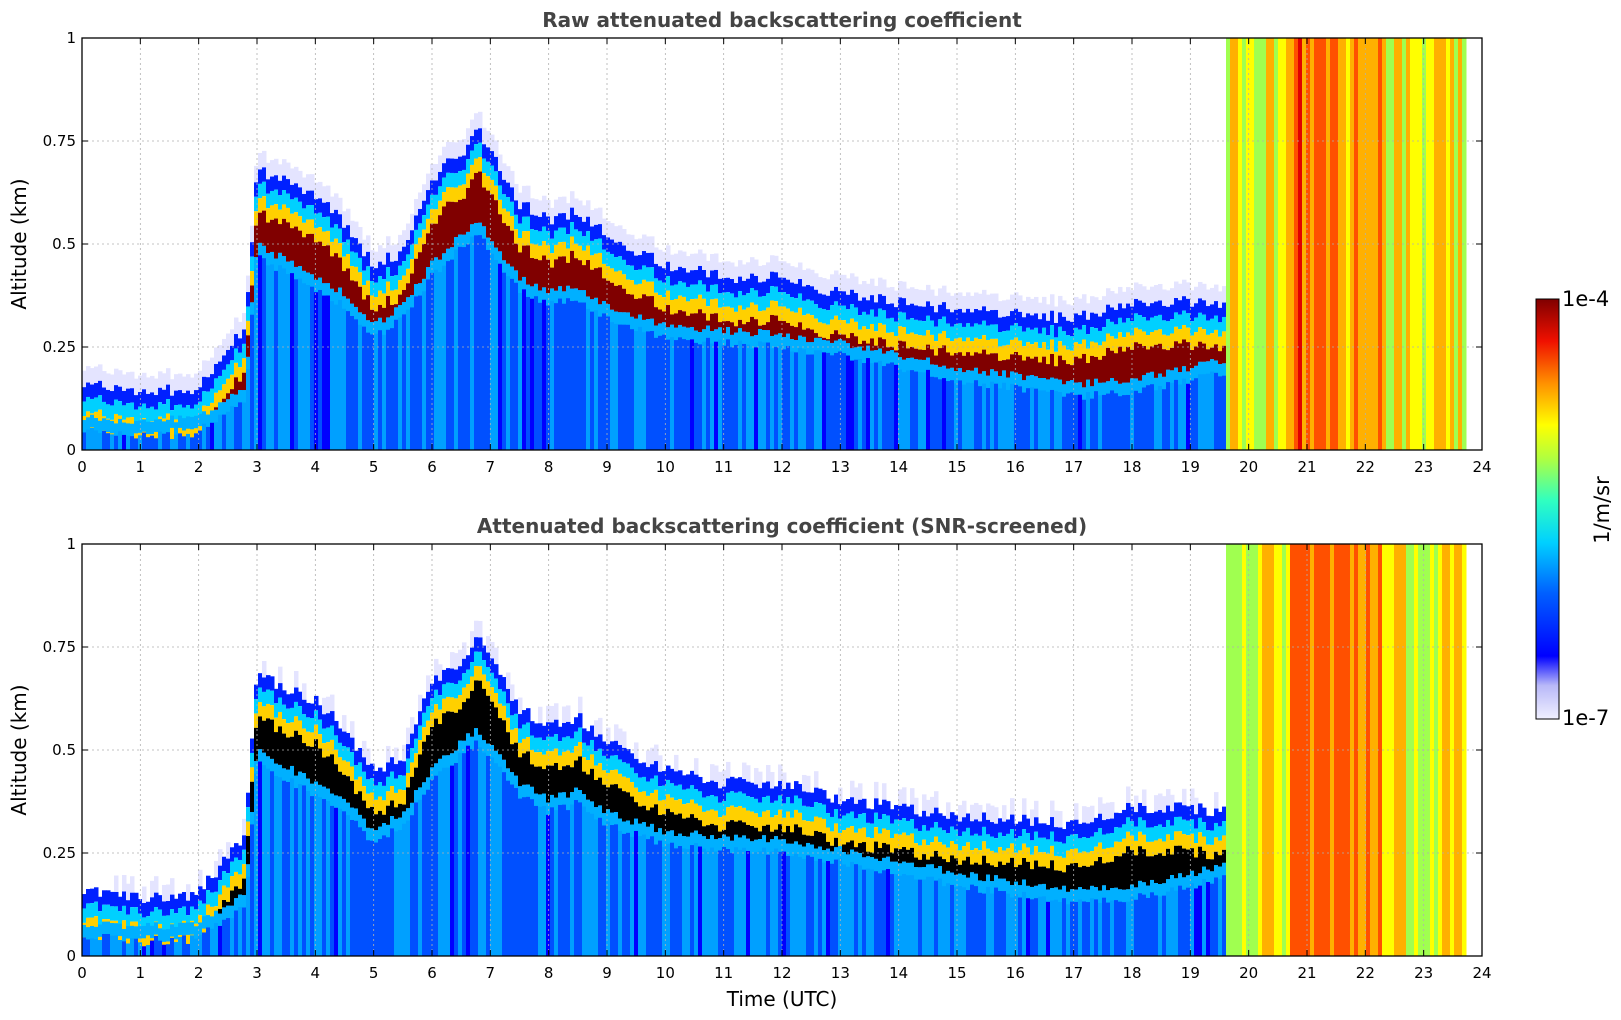 The image size is (1621, 1020). I want to click on colorbar-unit-label: 1/m/sr, so click(1602, 510).